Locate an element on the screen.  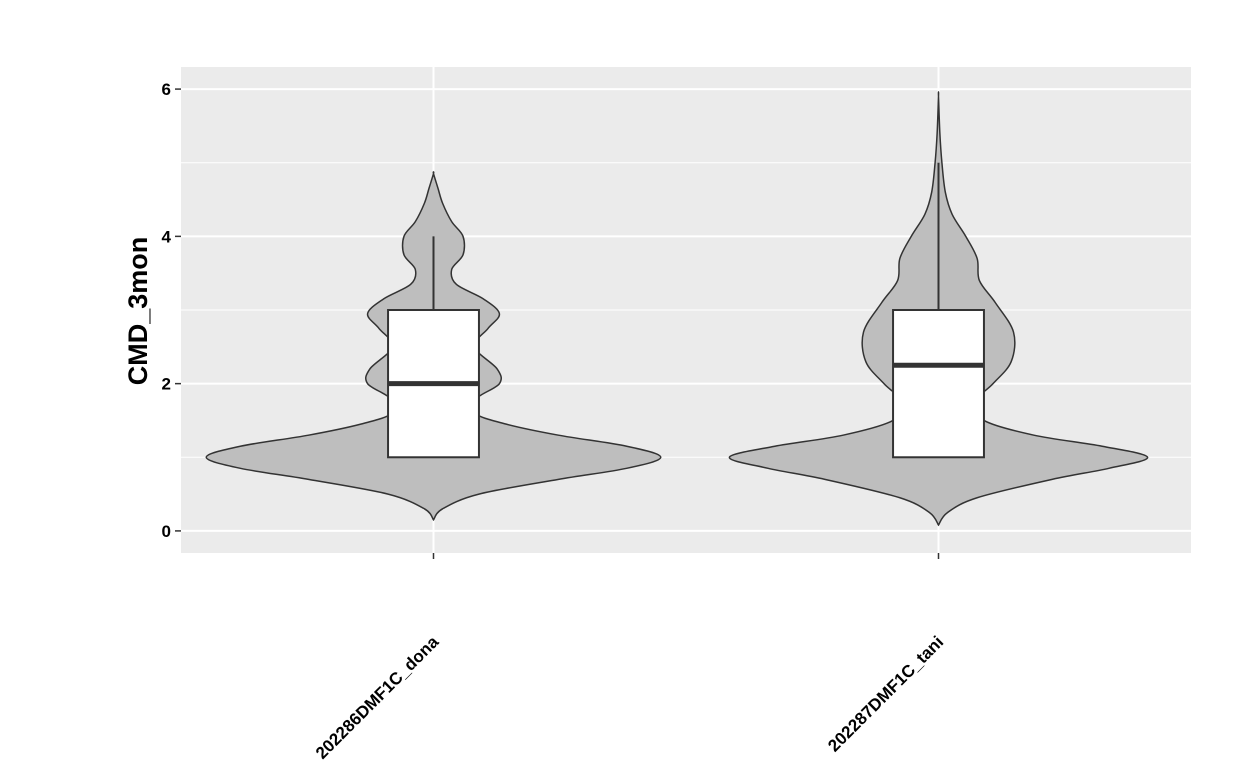
y-tick-label: 6 is located at coordinates (166, 89).